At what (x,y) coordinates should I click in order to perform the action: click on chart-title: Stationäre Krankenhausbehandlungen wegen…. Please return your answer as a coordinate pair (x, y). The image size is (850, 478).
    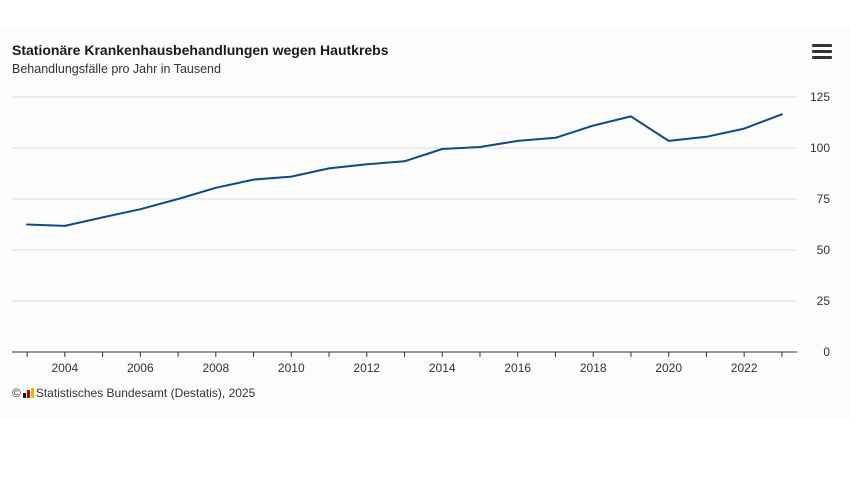
    Looking at the image, I should click on (200, 50).